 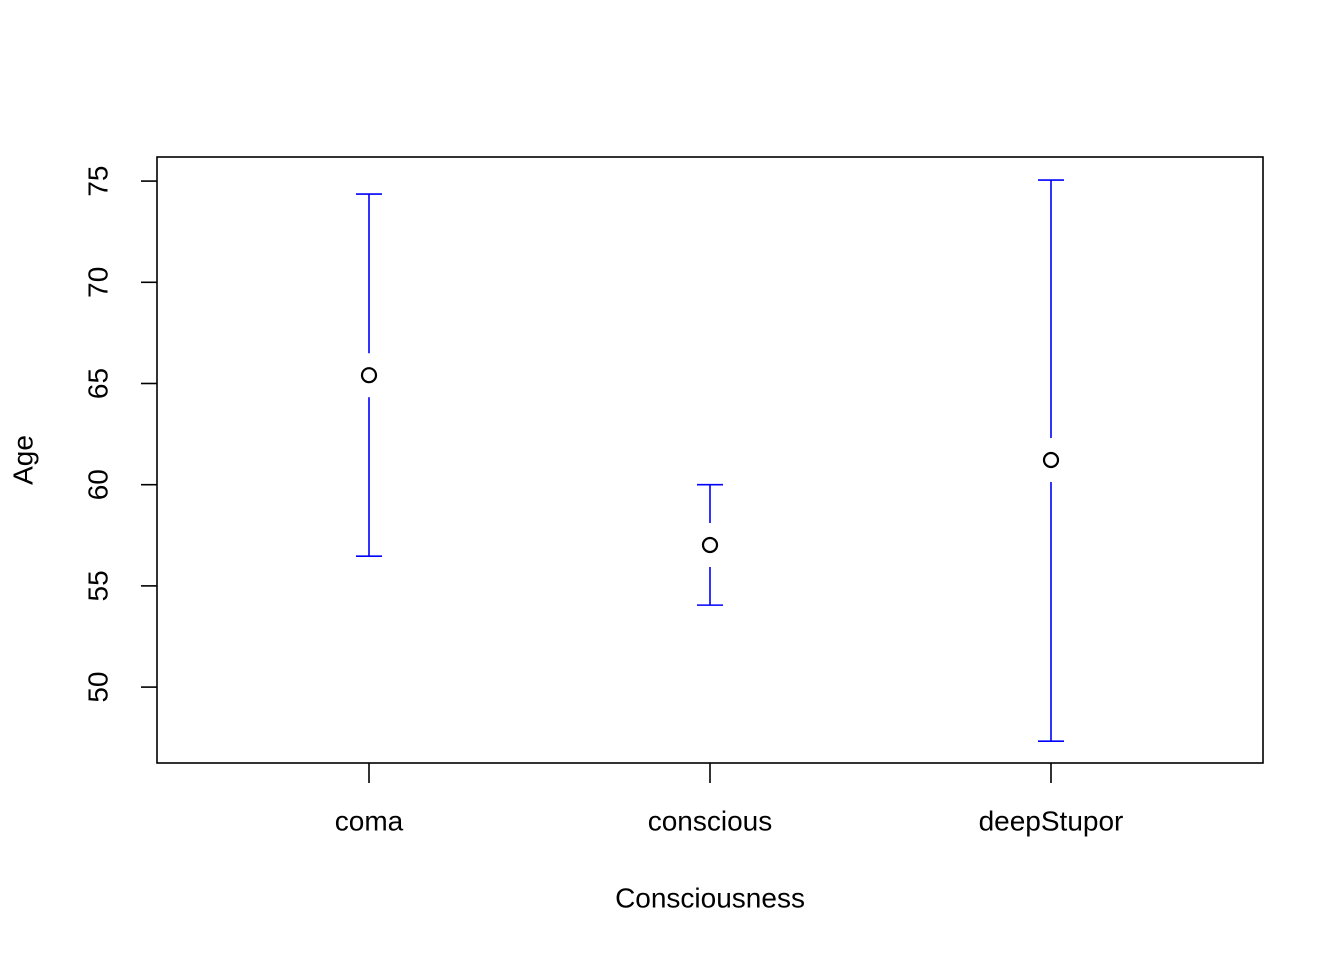 I want to click on y-tick-label: 60, so click(x=97, y=484).